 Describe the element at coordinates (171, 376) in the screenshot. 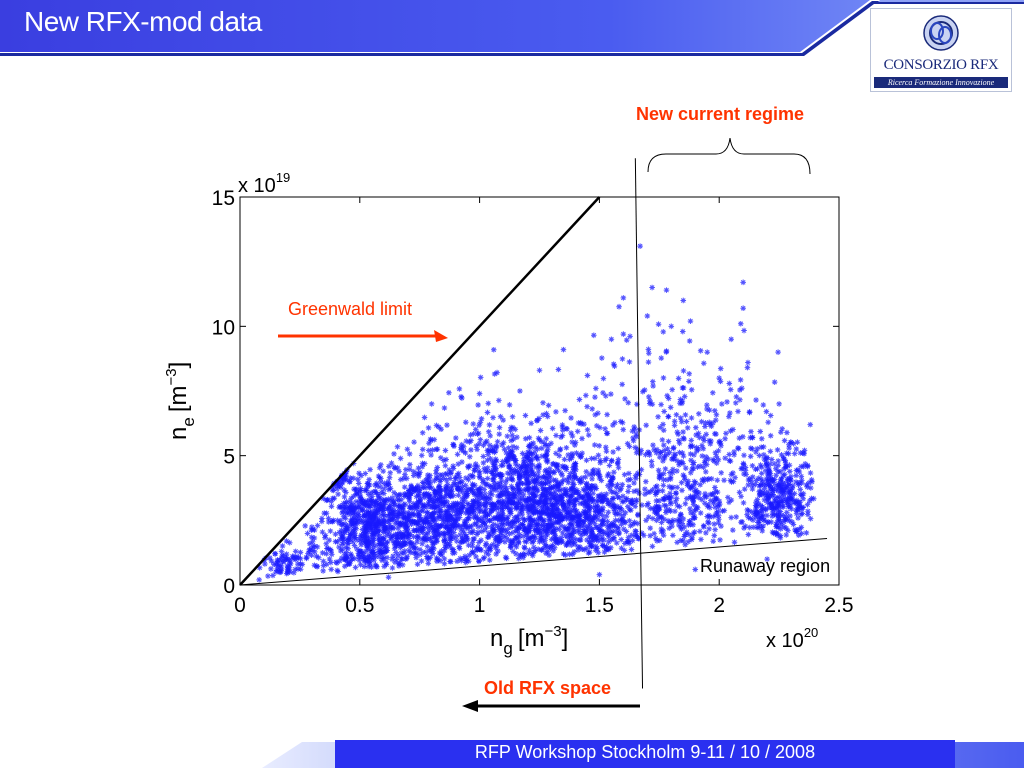

I see `y-label-exp: −3` at that location.